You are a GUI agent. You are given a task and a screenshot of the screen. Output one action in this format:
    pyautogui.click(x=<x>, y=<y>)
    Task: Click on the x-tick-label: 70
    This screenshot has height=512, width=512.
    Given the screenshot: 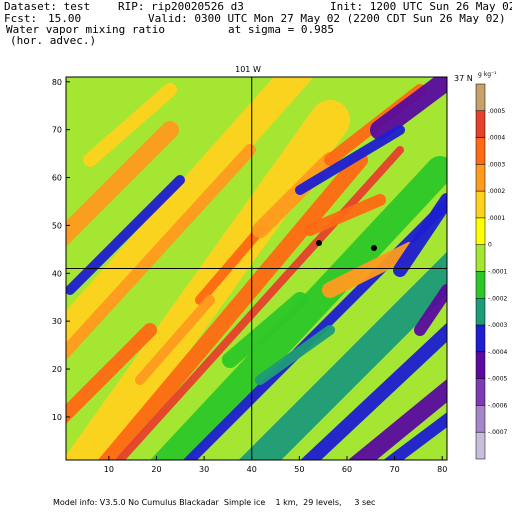 What is the action you would take?
    pyautogui.click(x=395, y=469)
    